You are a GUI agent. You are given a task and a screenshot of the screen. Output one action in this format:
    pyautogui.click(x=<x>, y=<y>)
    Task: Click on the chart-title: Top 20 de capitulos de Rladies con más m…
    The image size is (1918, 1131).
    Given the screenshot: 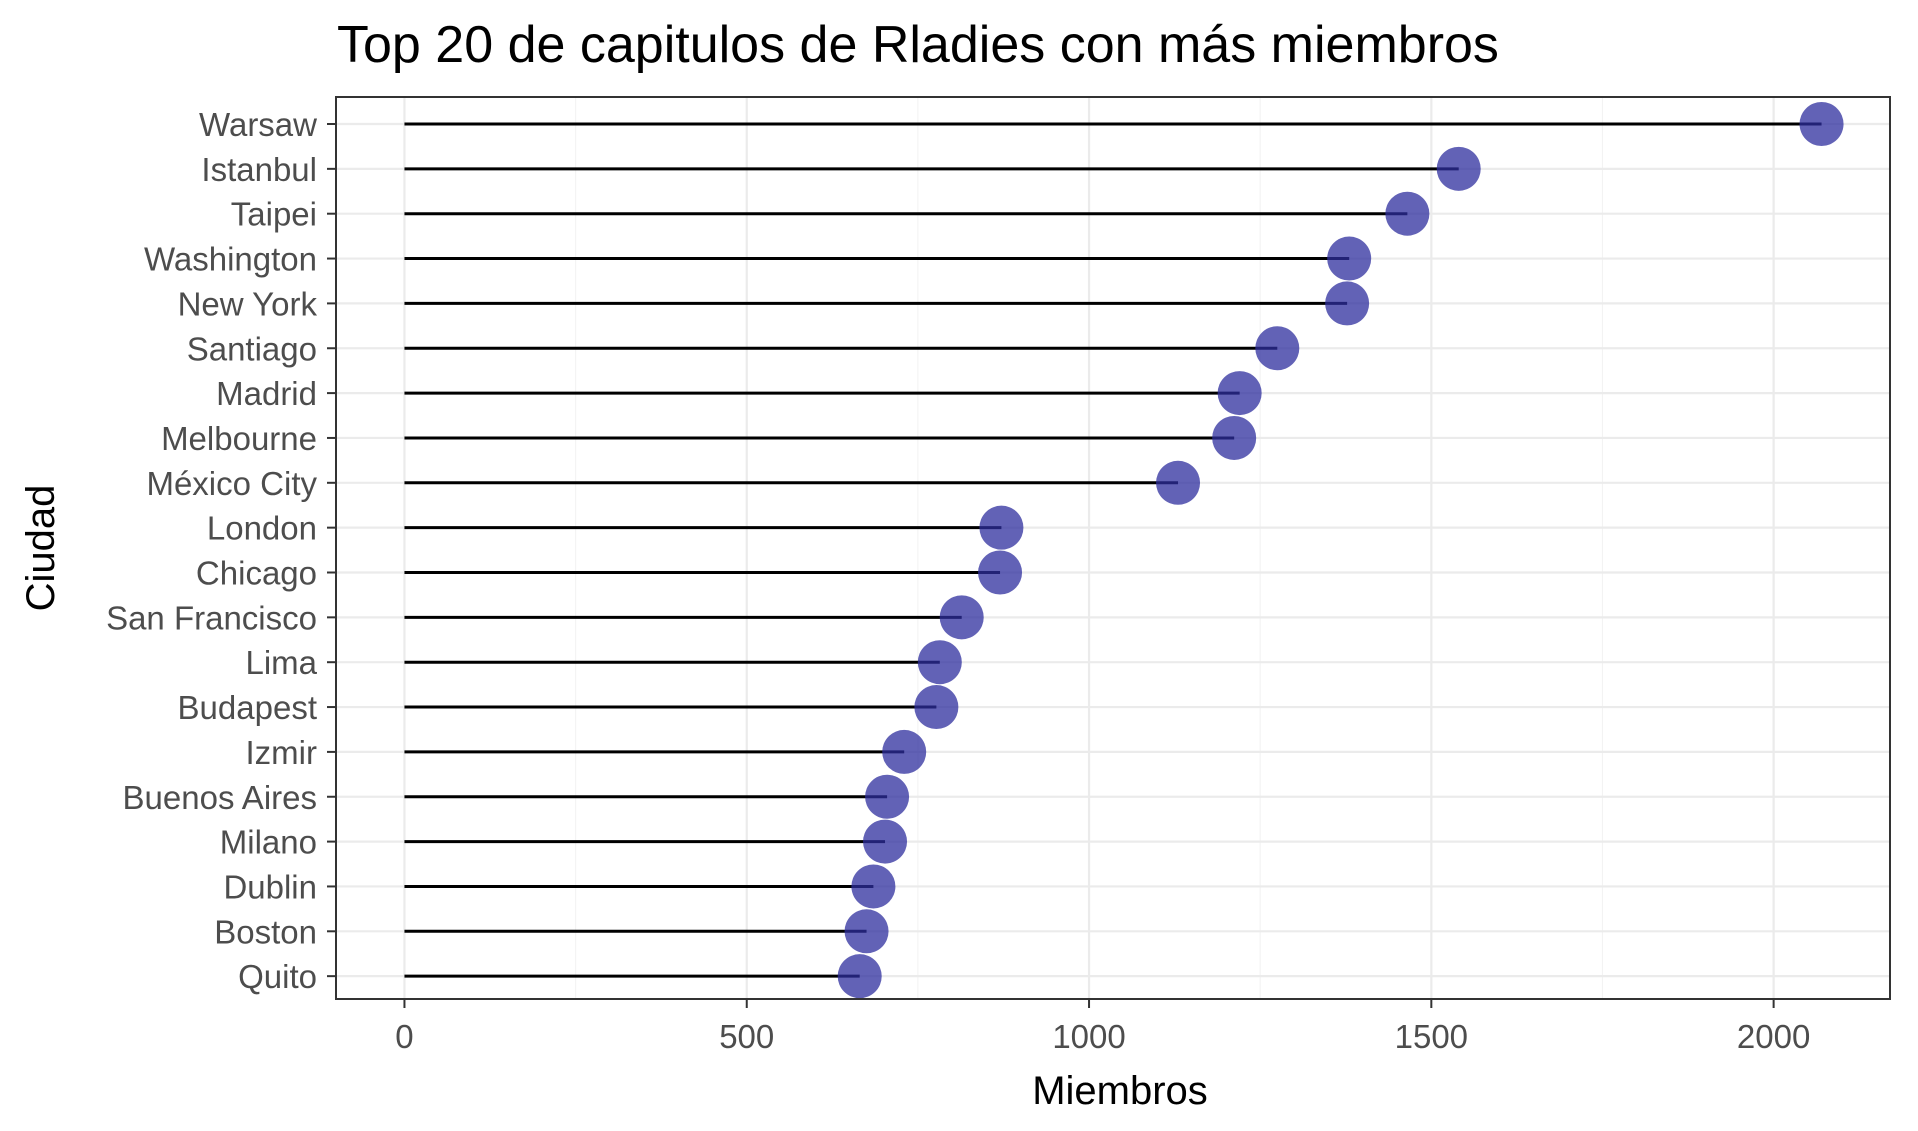 What is the action you would take?
    pyautogui.click(x=918, y=45)
    